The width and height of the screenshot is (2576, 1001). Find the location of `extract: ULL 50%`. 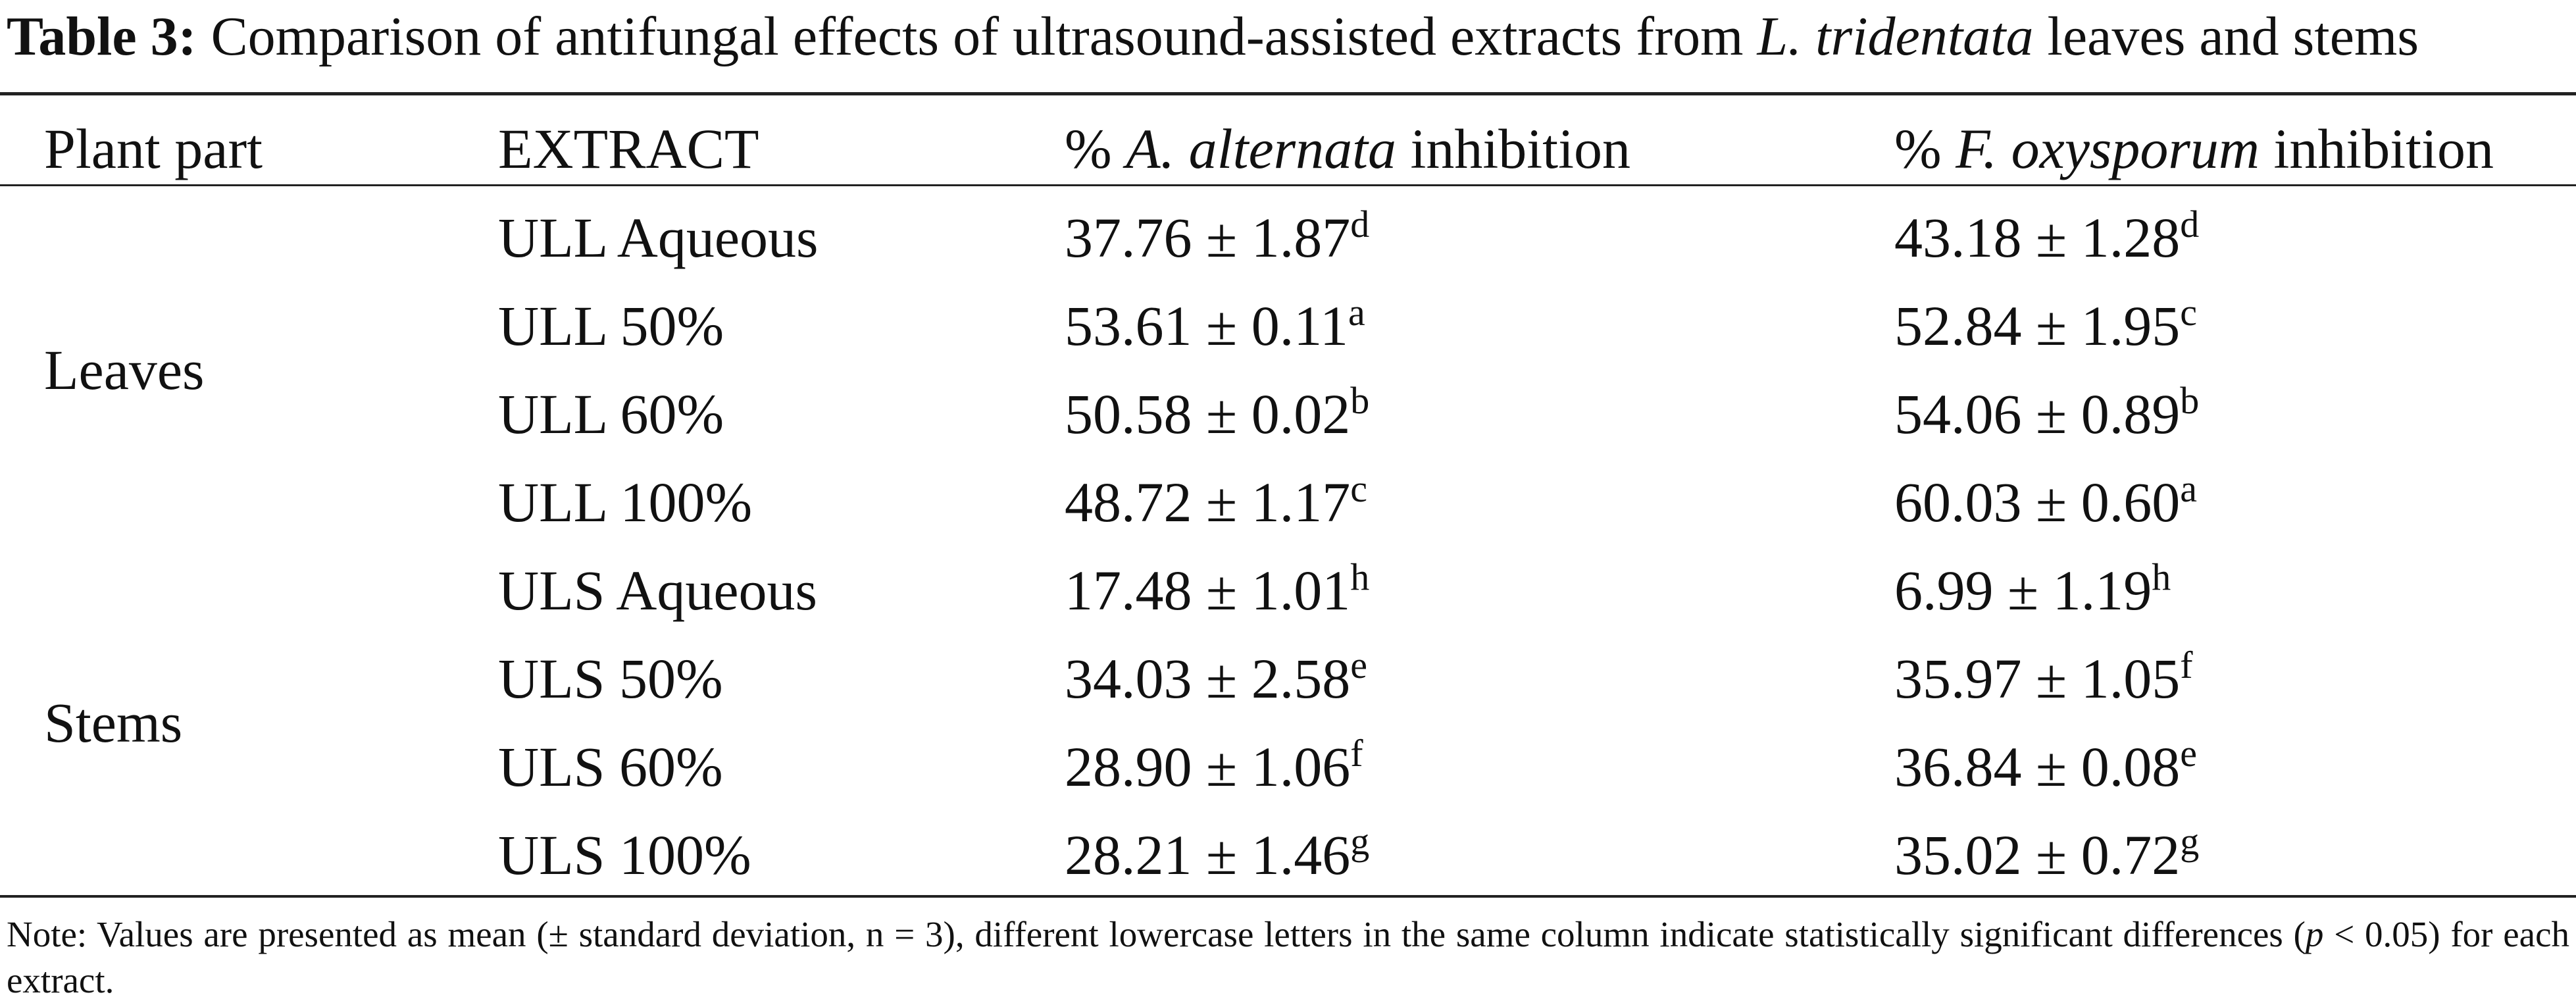

extract: ULL 50% is located at coordinates (611, 325).